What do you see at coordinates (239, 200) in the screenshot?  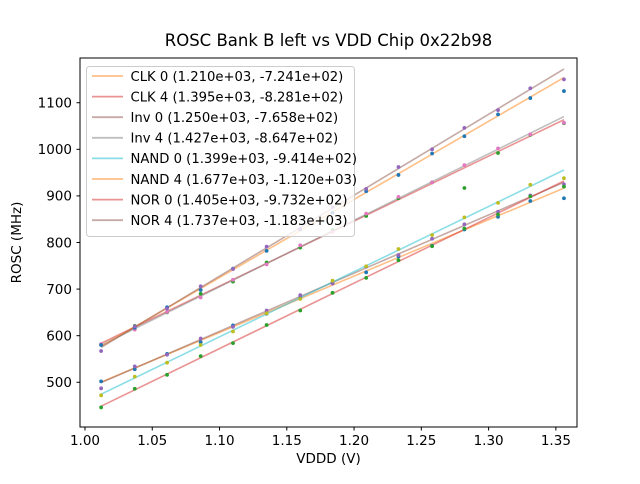 I see `legend-label: NOR 0 (1.405e+03, -9.732e+02)` at bounding box center [239, 200].